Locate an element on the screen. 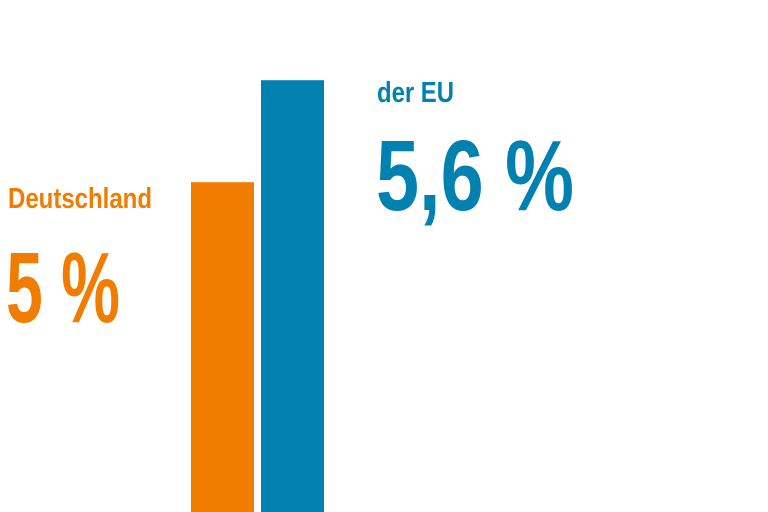 The image size is (768, 512). value-label-deutschland: 5 % is located at coordinates (63, 288).